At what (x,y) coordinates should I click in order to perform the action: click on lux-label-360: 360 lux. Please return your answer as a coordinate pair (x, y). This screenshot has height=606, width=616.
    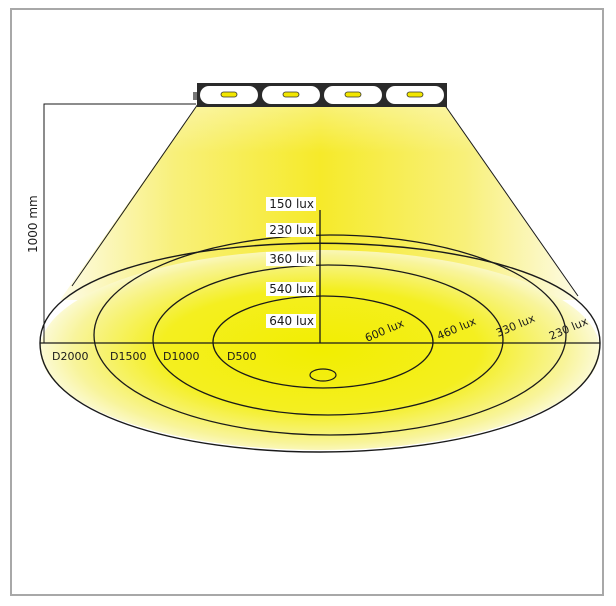
    Looking at the image, I should click on (291, 259).